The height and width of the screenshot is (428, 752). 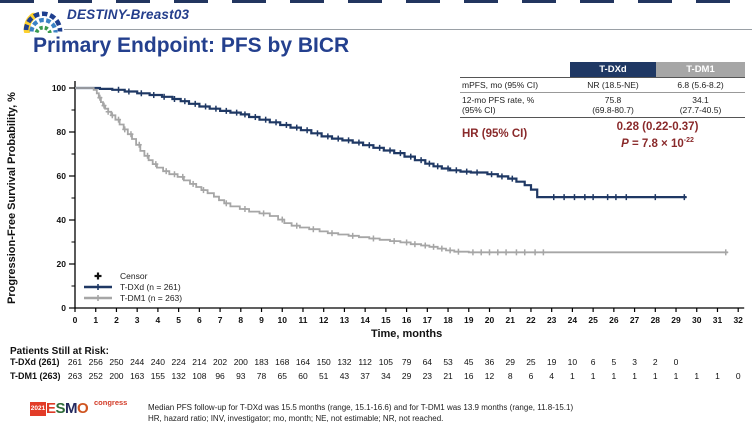 I want to click on risk-count: 150, so click(x=323, y=362).